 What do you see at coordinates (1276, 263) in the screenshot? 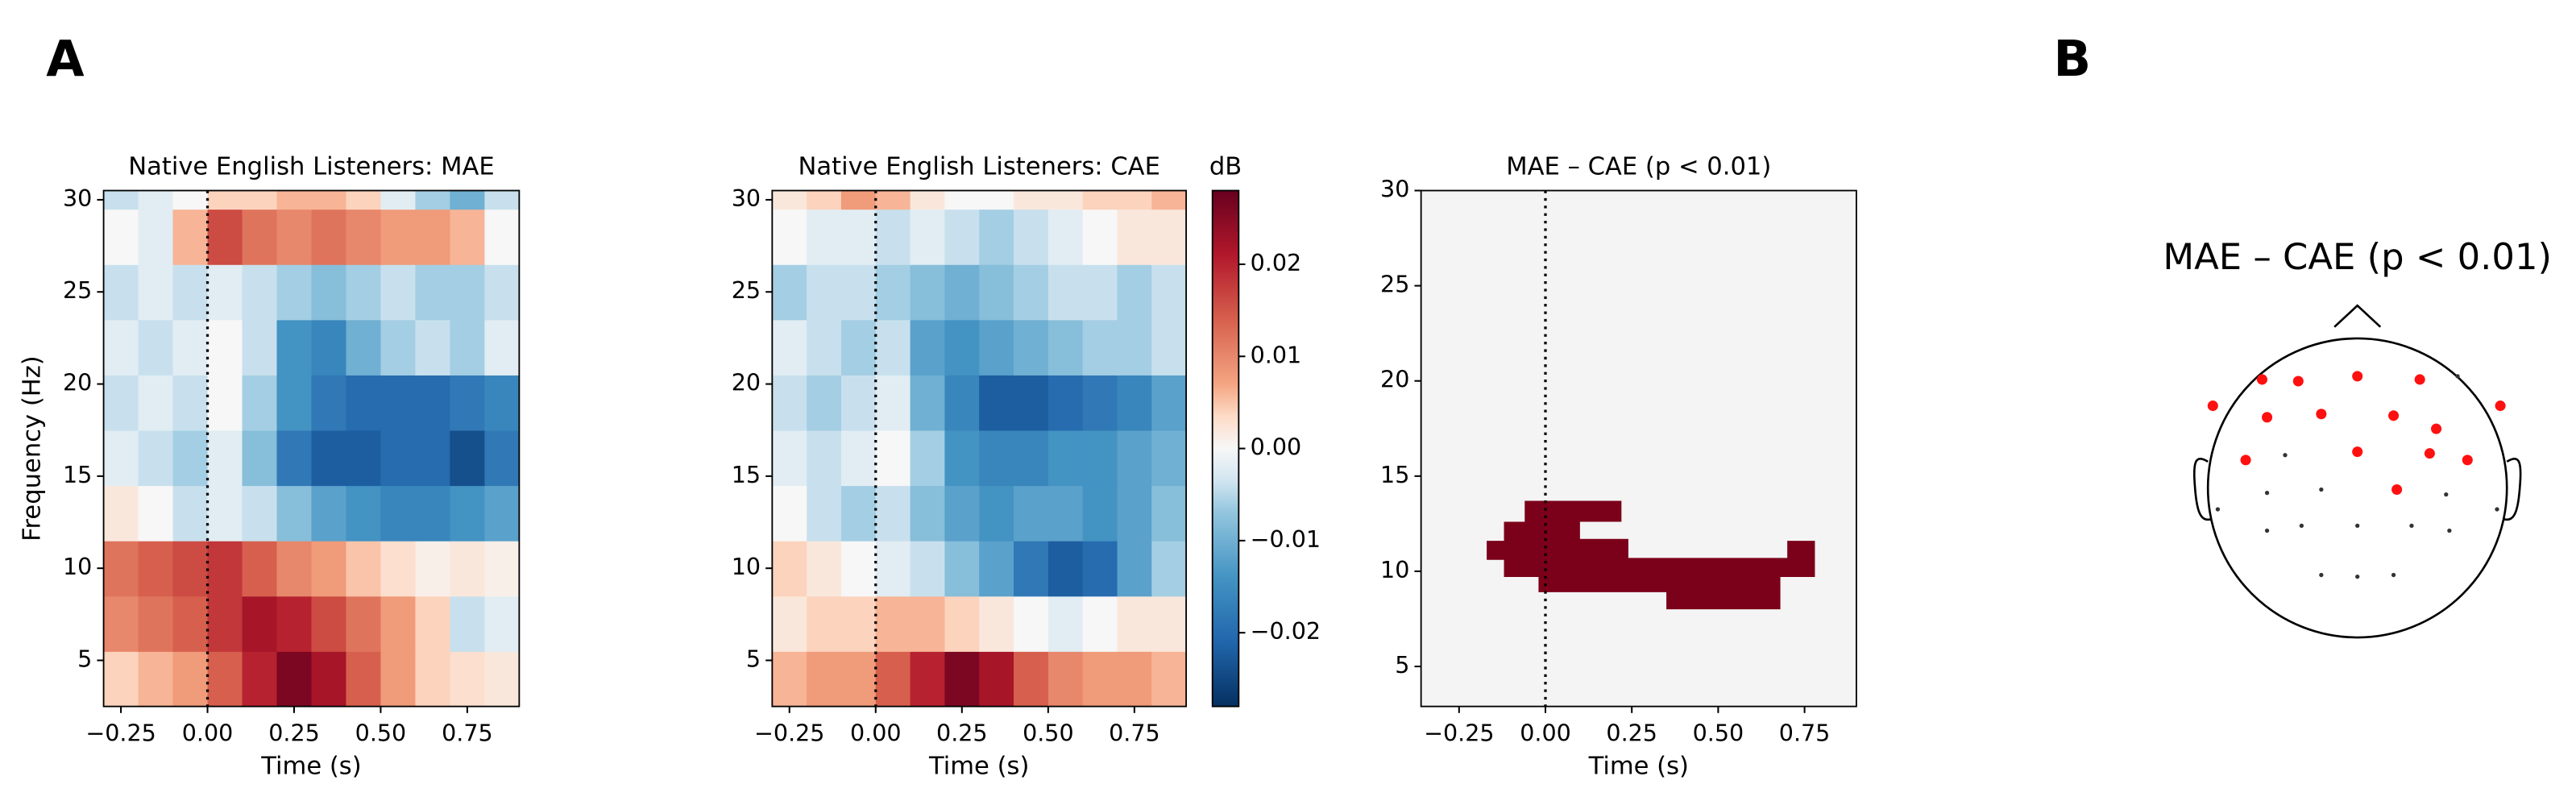
I see `colorbar-tick-label: 0.02` at bounding box center [1276, 263].